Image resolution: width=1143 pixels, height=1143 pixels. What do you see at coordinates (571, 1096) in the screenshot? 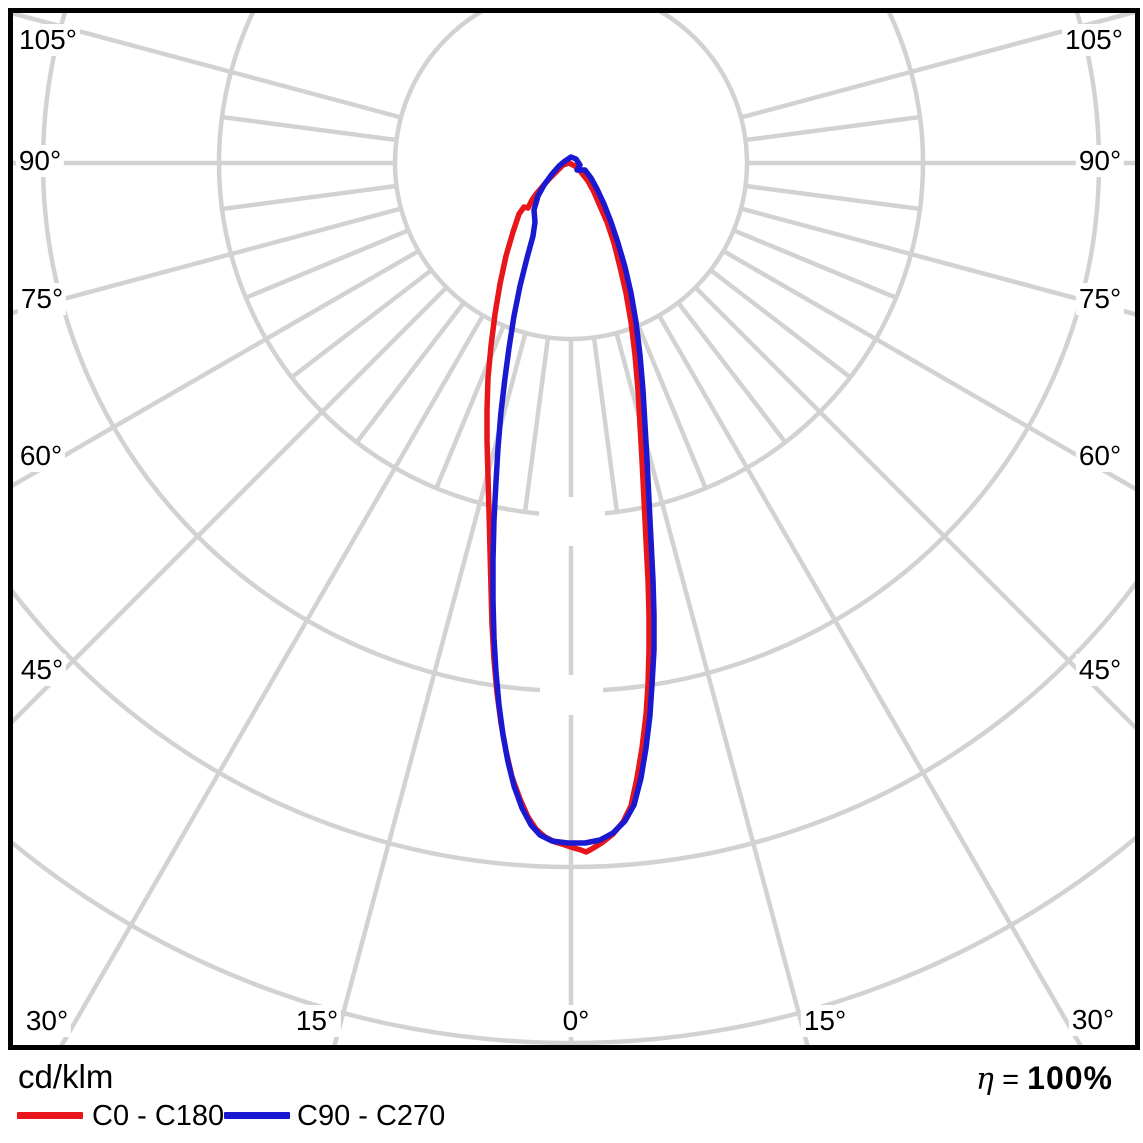
I see `legend-area: cd/klm C0 - C180 C90 - C270 η = 100%` at bounding box center [571, 1096].